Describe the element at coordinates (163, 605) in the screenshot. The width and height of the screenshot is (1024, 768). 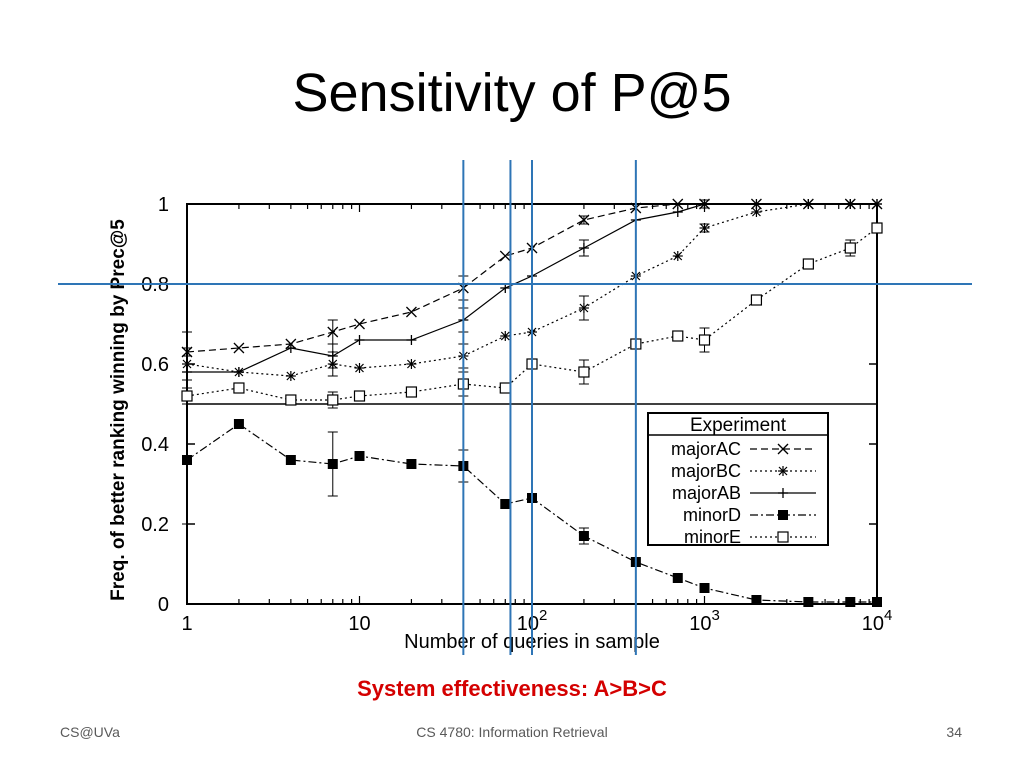
I see `y-tick-label: 0` at that location.